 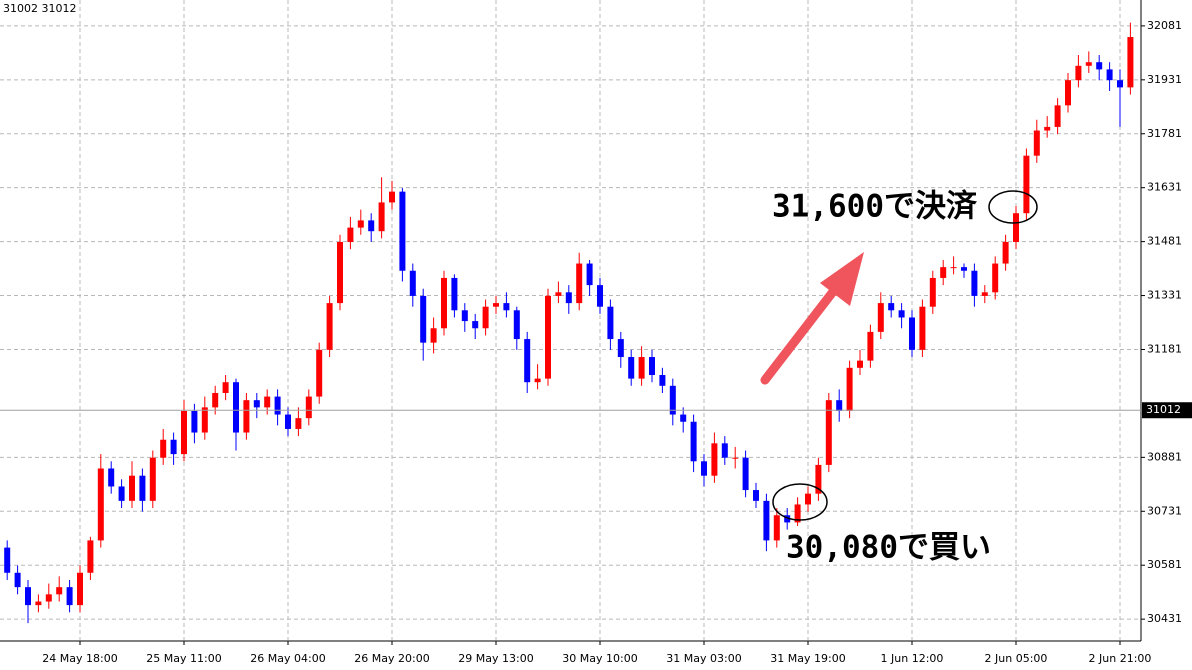 What do you see at coordinates (1164, 456) in the screenshot?
I see `y-tick-label: 30881` at bounding box center [1164, 456].